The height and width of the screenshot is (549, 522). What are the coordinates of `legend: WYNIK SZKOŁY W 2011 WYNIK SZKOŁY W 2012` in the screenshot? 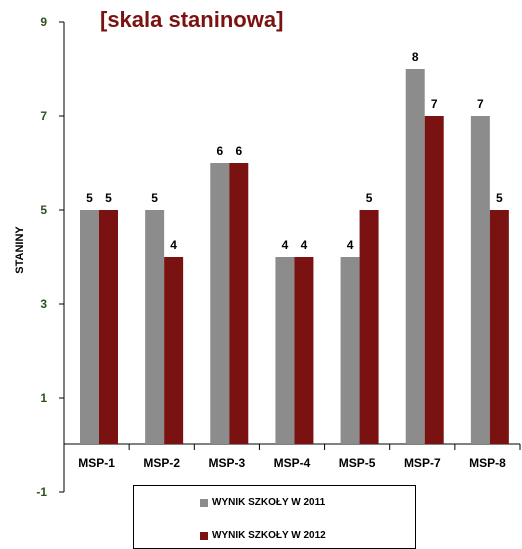 It's located at (274, 517).